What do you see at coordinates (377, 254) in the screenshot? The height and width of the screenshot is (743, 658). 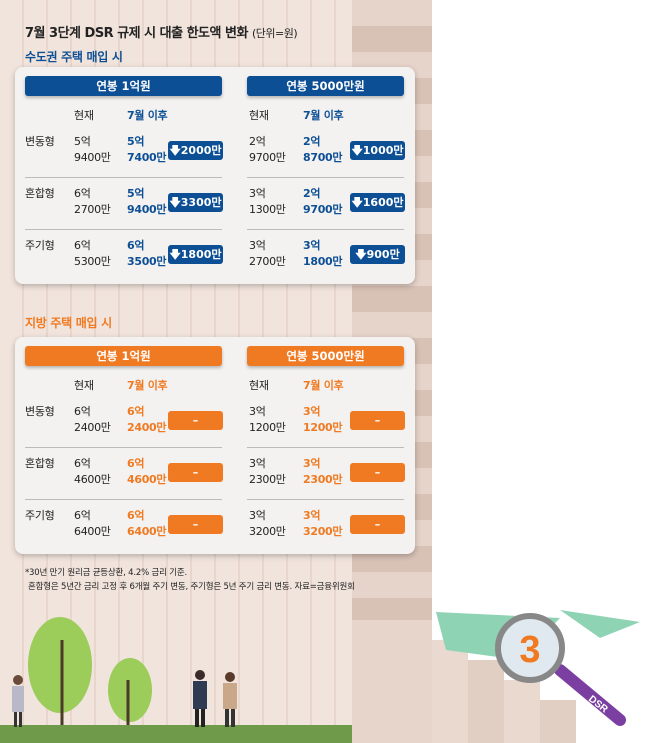 I see `change-badge: 🡇900만` at bounding box center [377, 254].